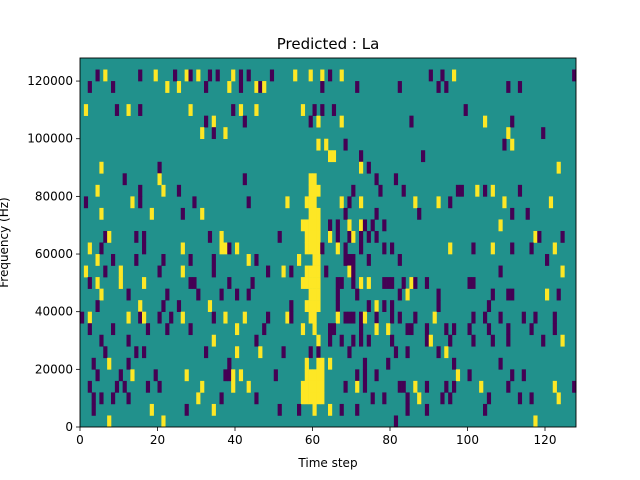 The image size is (640, 480). Describe the element at coordinates (157, 440) in the screenshot. I see `x-tick-label: 20` at that location.